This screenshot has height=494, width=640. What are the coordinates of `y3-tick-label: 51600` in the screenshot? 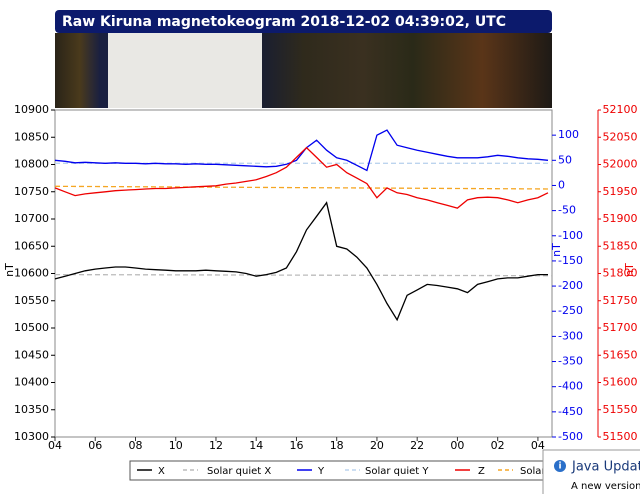 It's located at (620, 382).